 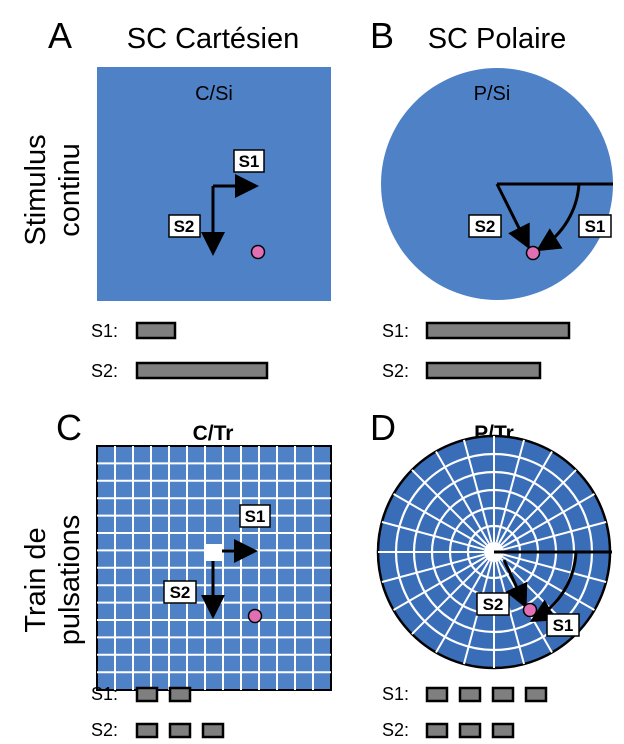 I want to click on s2-pulse-train-d, so click(x=470, y=730).